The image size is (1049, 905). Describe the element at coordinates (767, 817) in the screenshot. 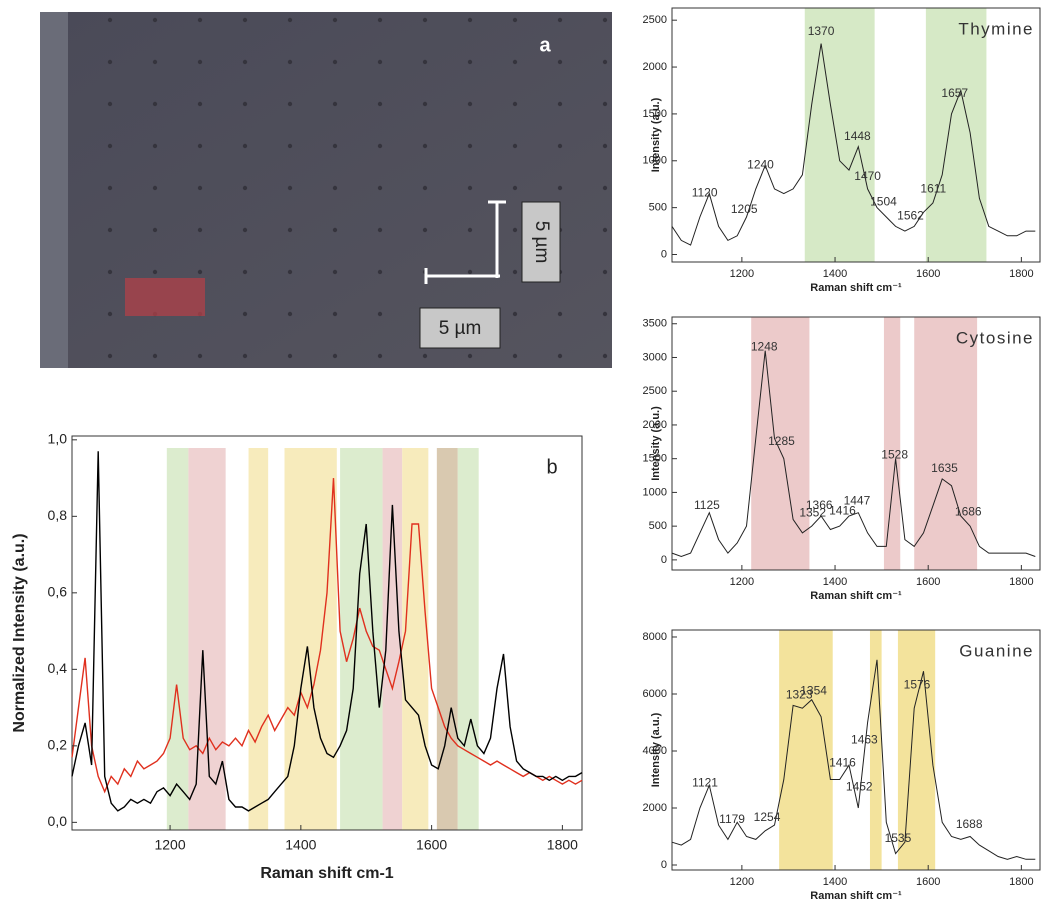

I see `peak-label: 1254` at that location.